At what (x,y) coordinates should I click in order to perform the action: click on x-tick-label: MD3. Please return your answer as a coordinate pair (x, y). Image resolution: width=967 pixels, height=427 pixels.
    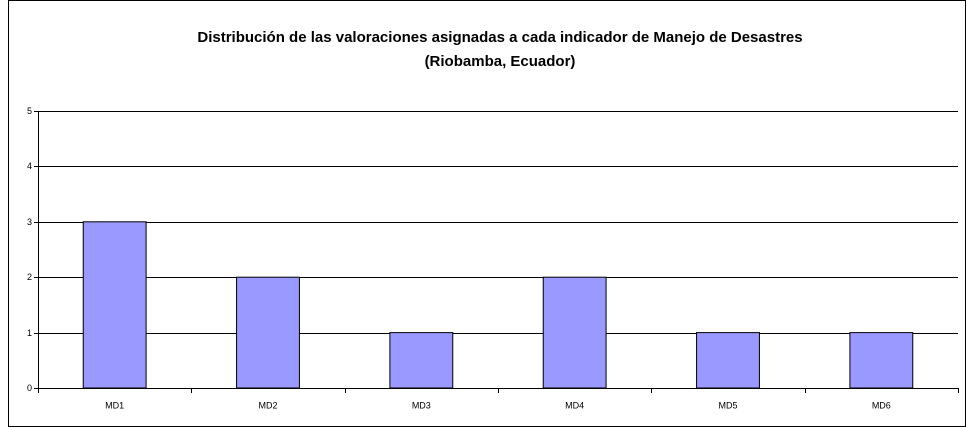
    Looking at the image, I should click on (421, 405).